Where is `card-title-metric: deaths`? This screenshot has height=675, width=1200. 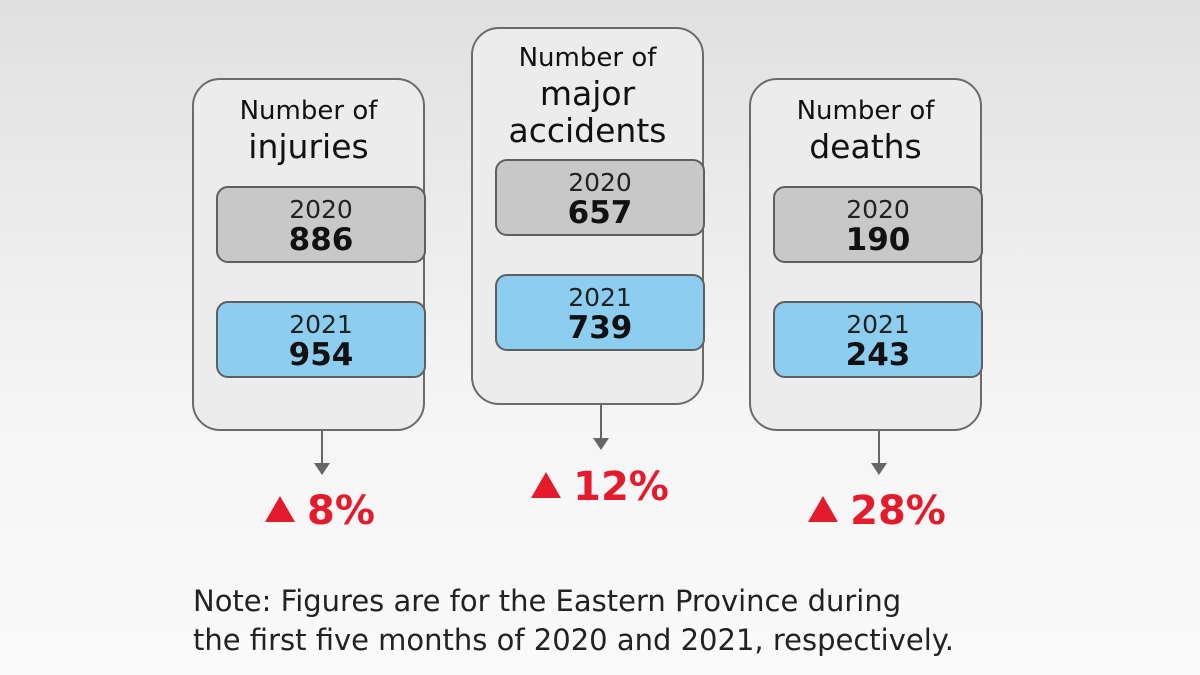
card-title-metric: deaths is located at coordinates (865, 146).